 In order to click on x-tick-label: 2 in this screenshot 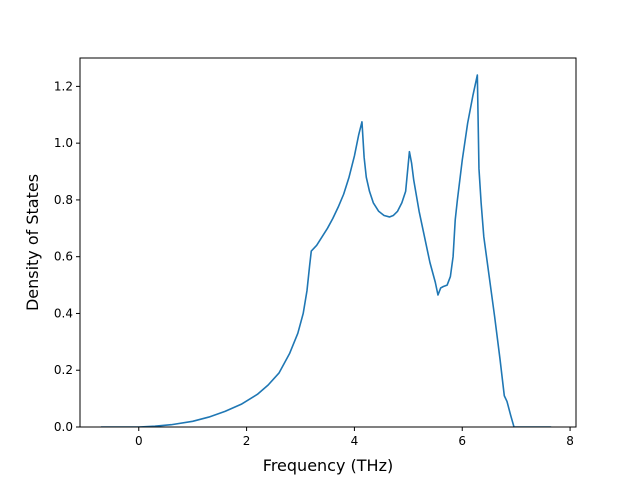, I will do `click(247, 441)`.